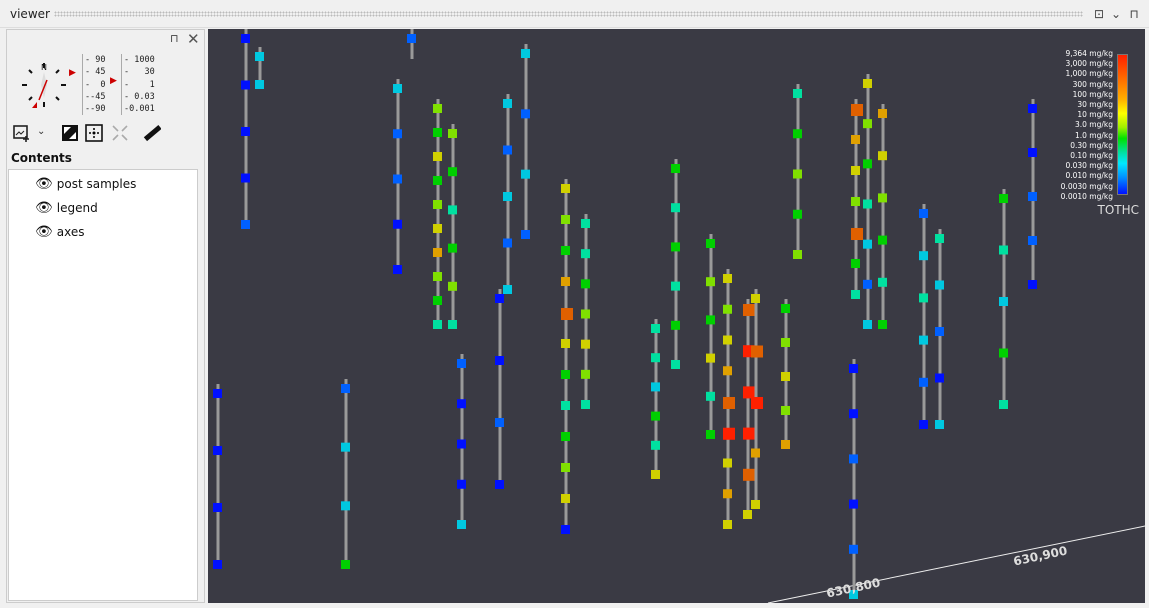  Describe the element at coordinates (22, 133) in the screenshot. I see `add-image-button` at that location.